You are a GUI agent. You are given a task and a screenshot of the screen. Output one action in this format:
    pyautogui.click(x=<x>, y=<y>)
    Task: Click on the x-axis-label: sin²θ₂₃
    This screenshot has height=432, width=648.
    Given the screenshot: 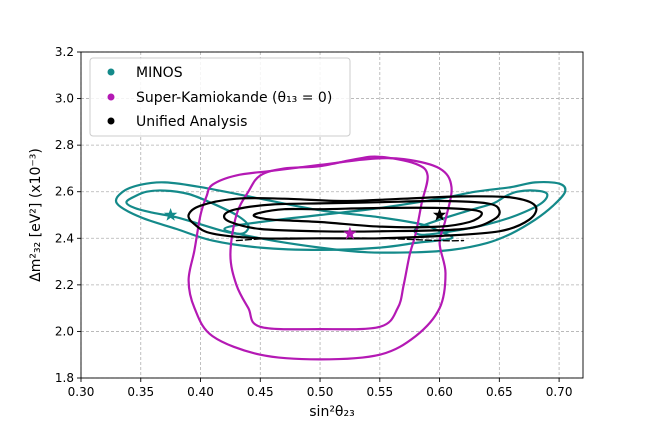 What is the action you would take?
    pyautogui.click(x=331, y=412)
    